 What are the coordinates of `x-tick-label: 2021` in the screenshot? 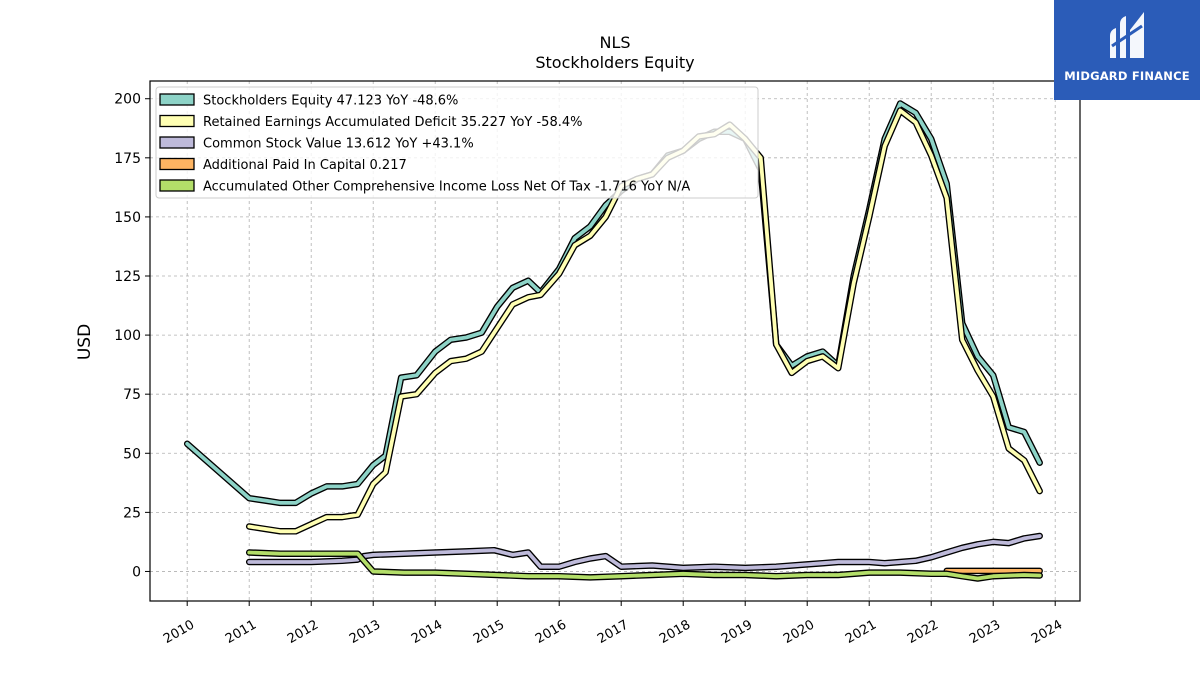 It's located at (861, 632).